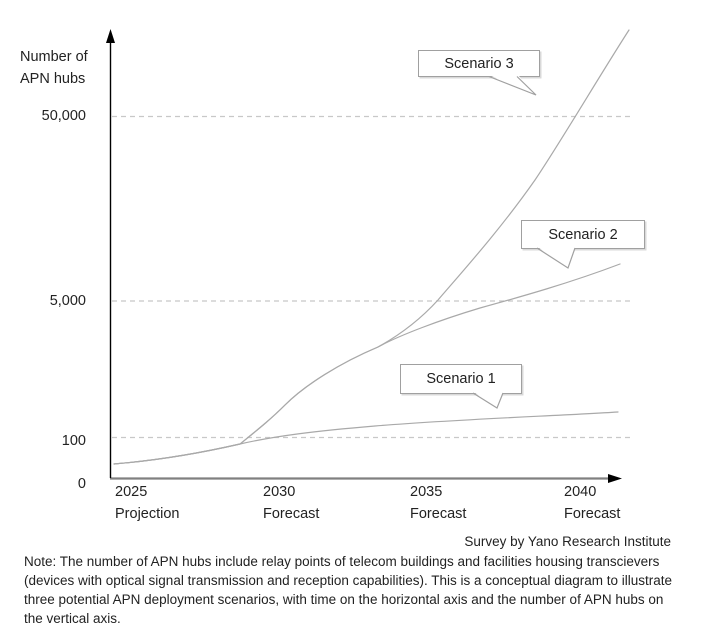 This screenshot has width=705, height=638. Describe the element at coordinates (615, 478) in the screenshot. I see `x-axis-arrow-icon` at that location.